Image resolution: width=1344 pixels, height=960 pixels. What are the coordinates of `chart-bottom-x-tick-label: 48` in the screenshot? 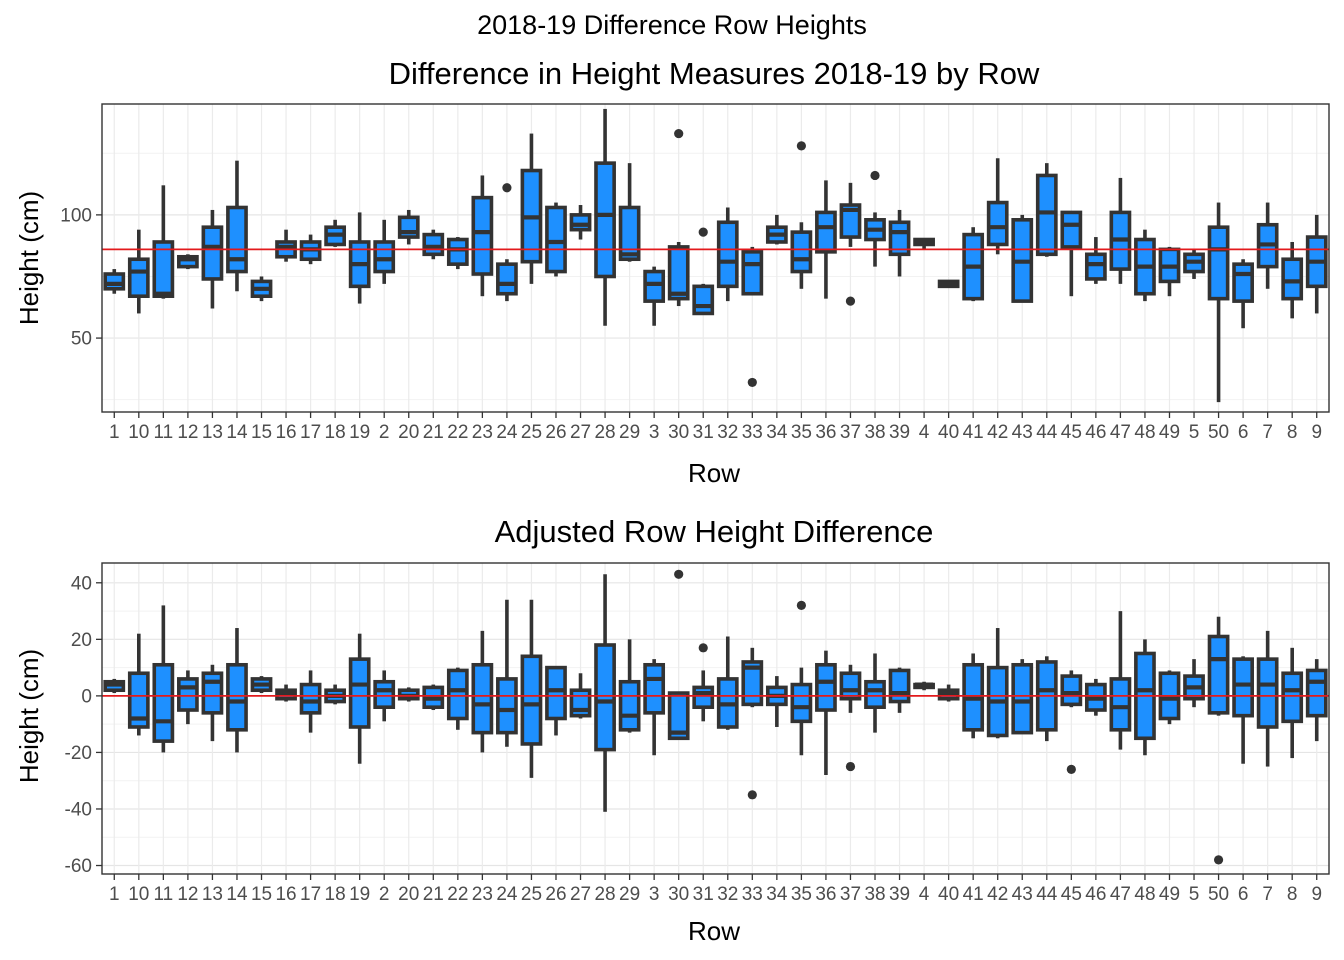 It's located at (1144, 894).